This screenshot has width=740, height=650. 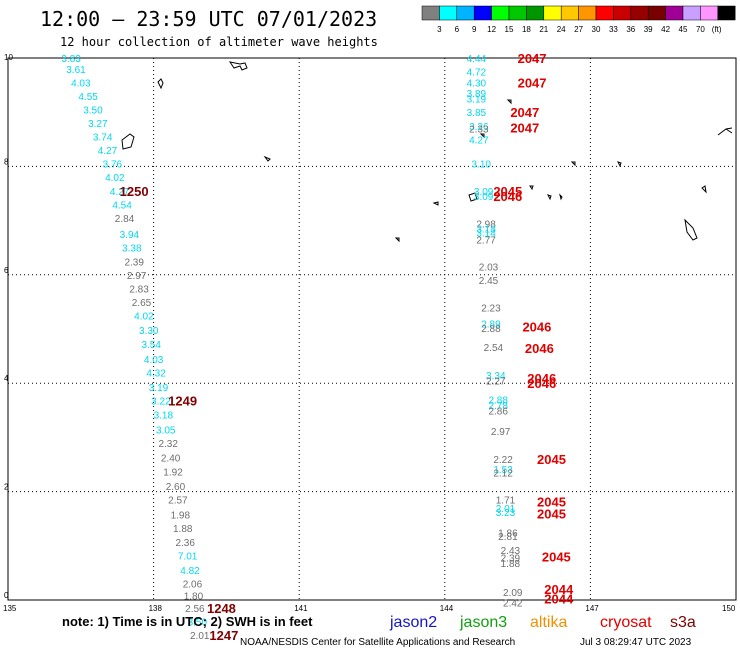 What do you see at coordinates (494, 348) in the screenshot?
I see `wave-height-point: 2.54` at bounding box center [494, 348].